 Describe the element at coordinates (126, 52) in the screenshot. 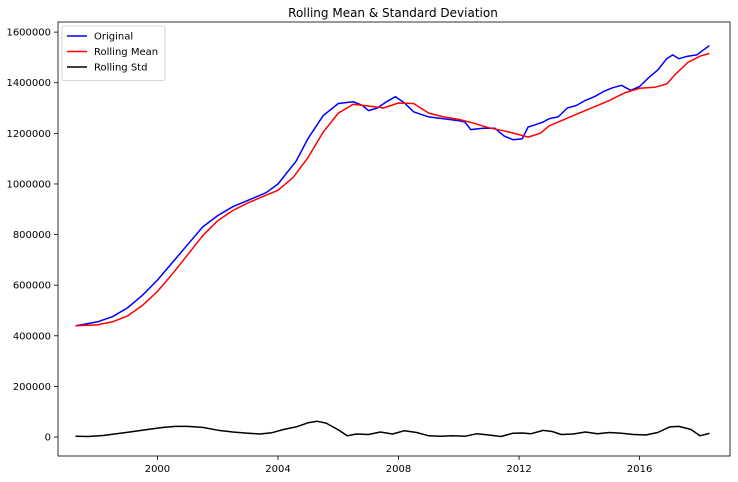

I see `legend-label: Rolling Mean` at that location.